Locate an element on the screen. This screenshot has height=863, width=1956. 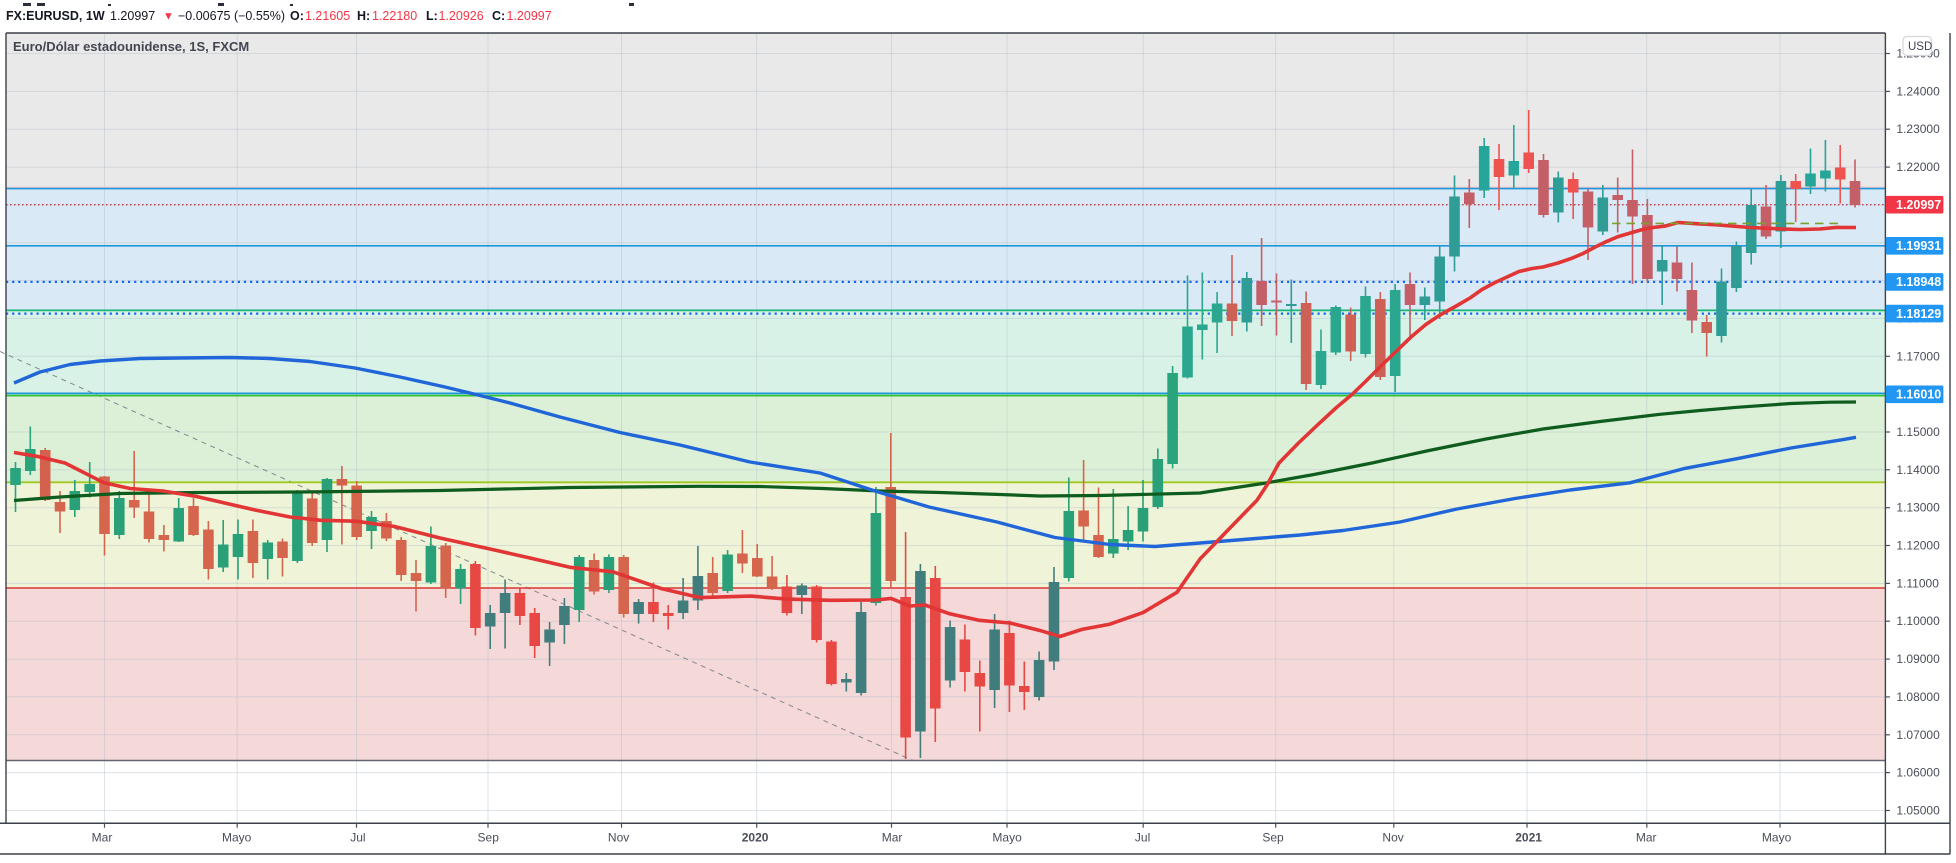
svg-text: 1.15000 is located at coordinates (1918, 432).